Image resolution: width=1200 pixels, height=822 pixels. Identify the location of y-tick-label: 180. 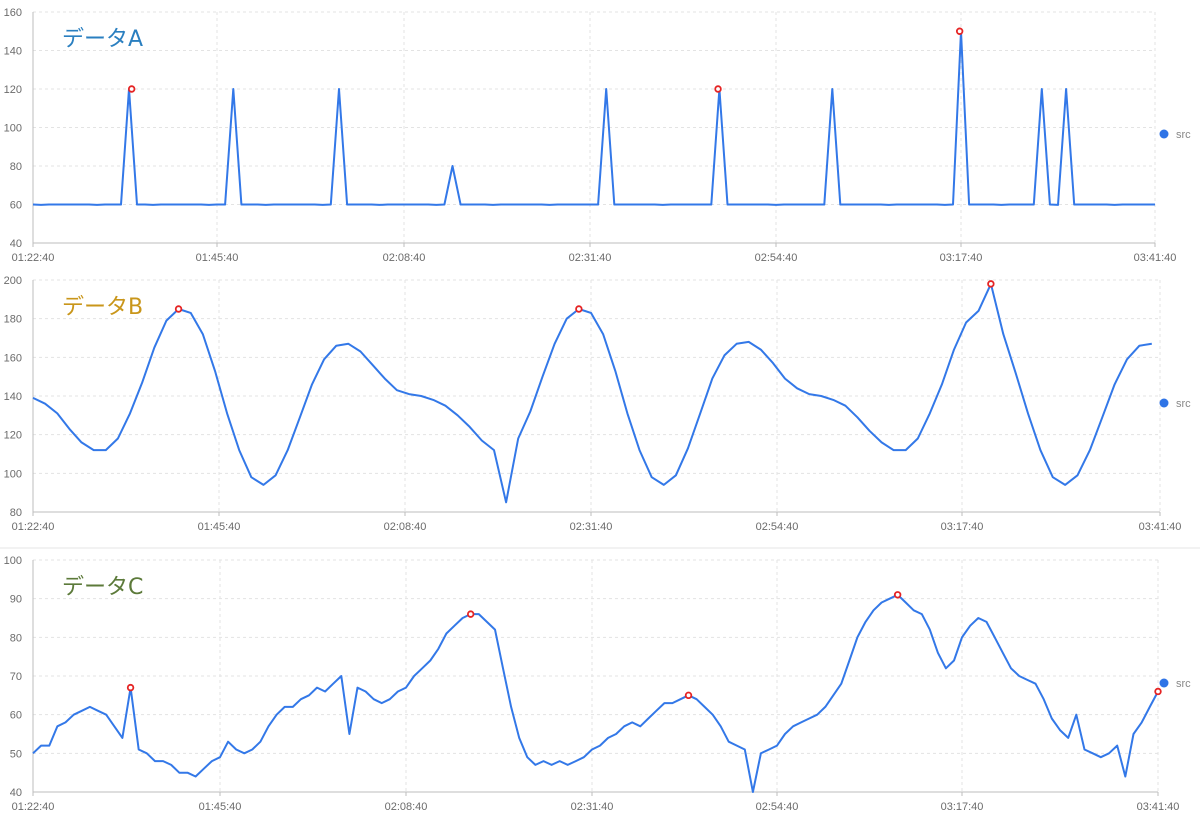
(13, 320).